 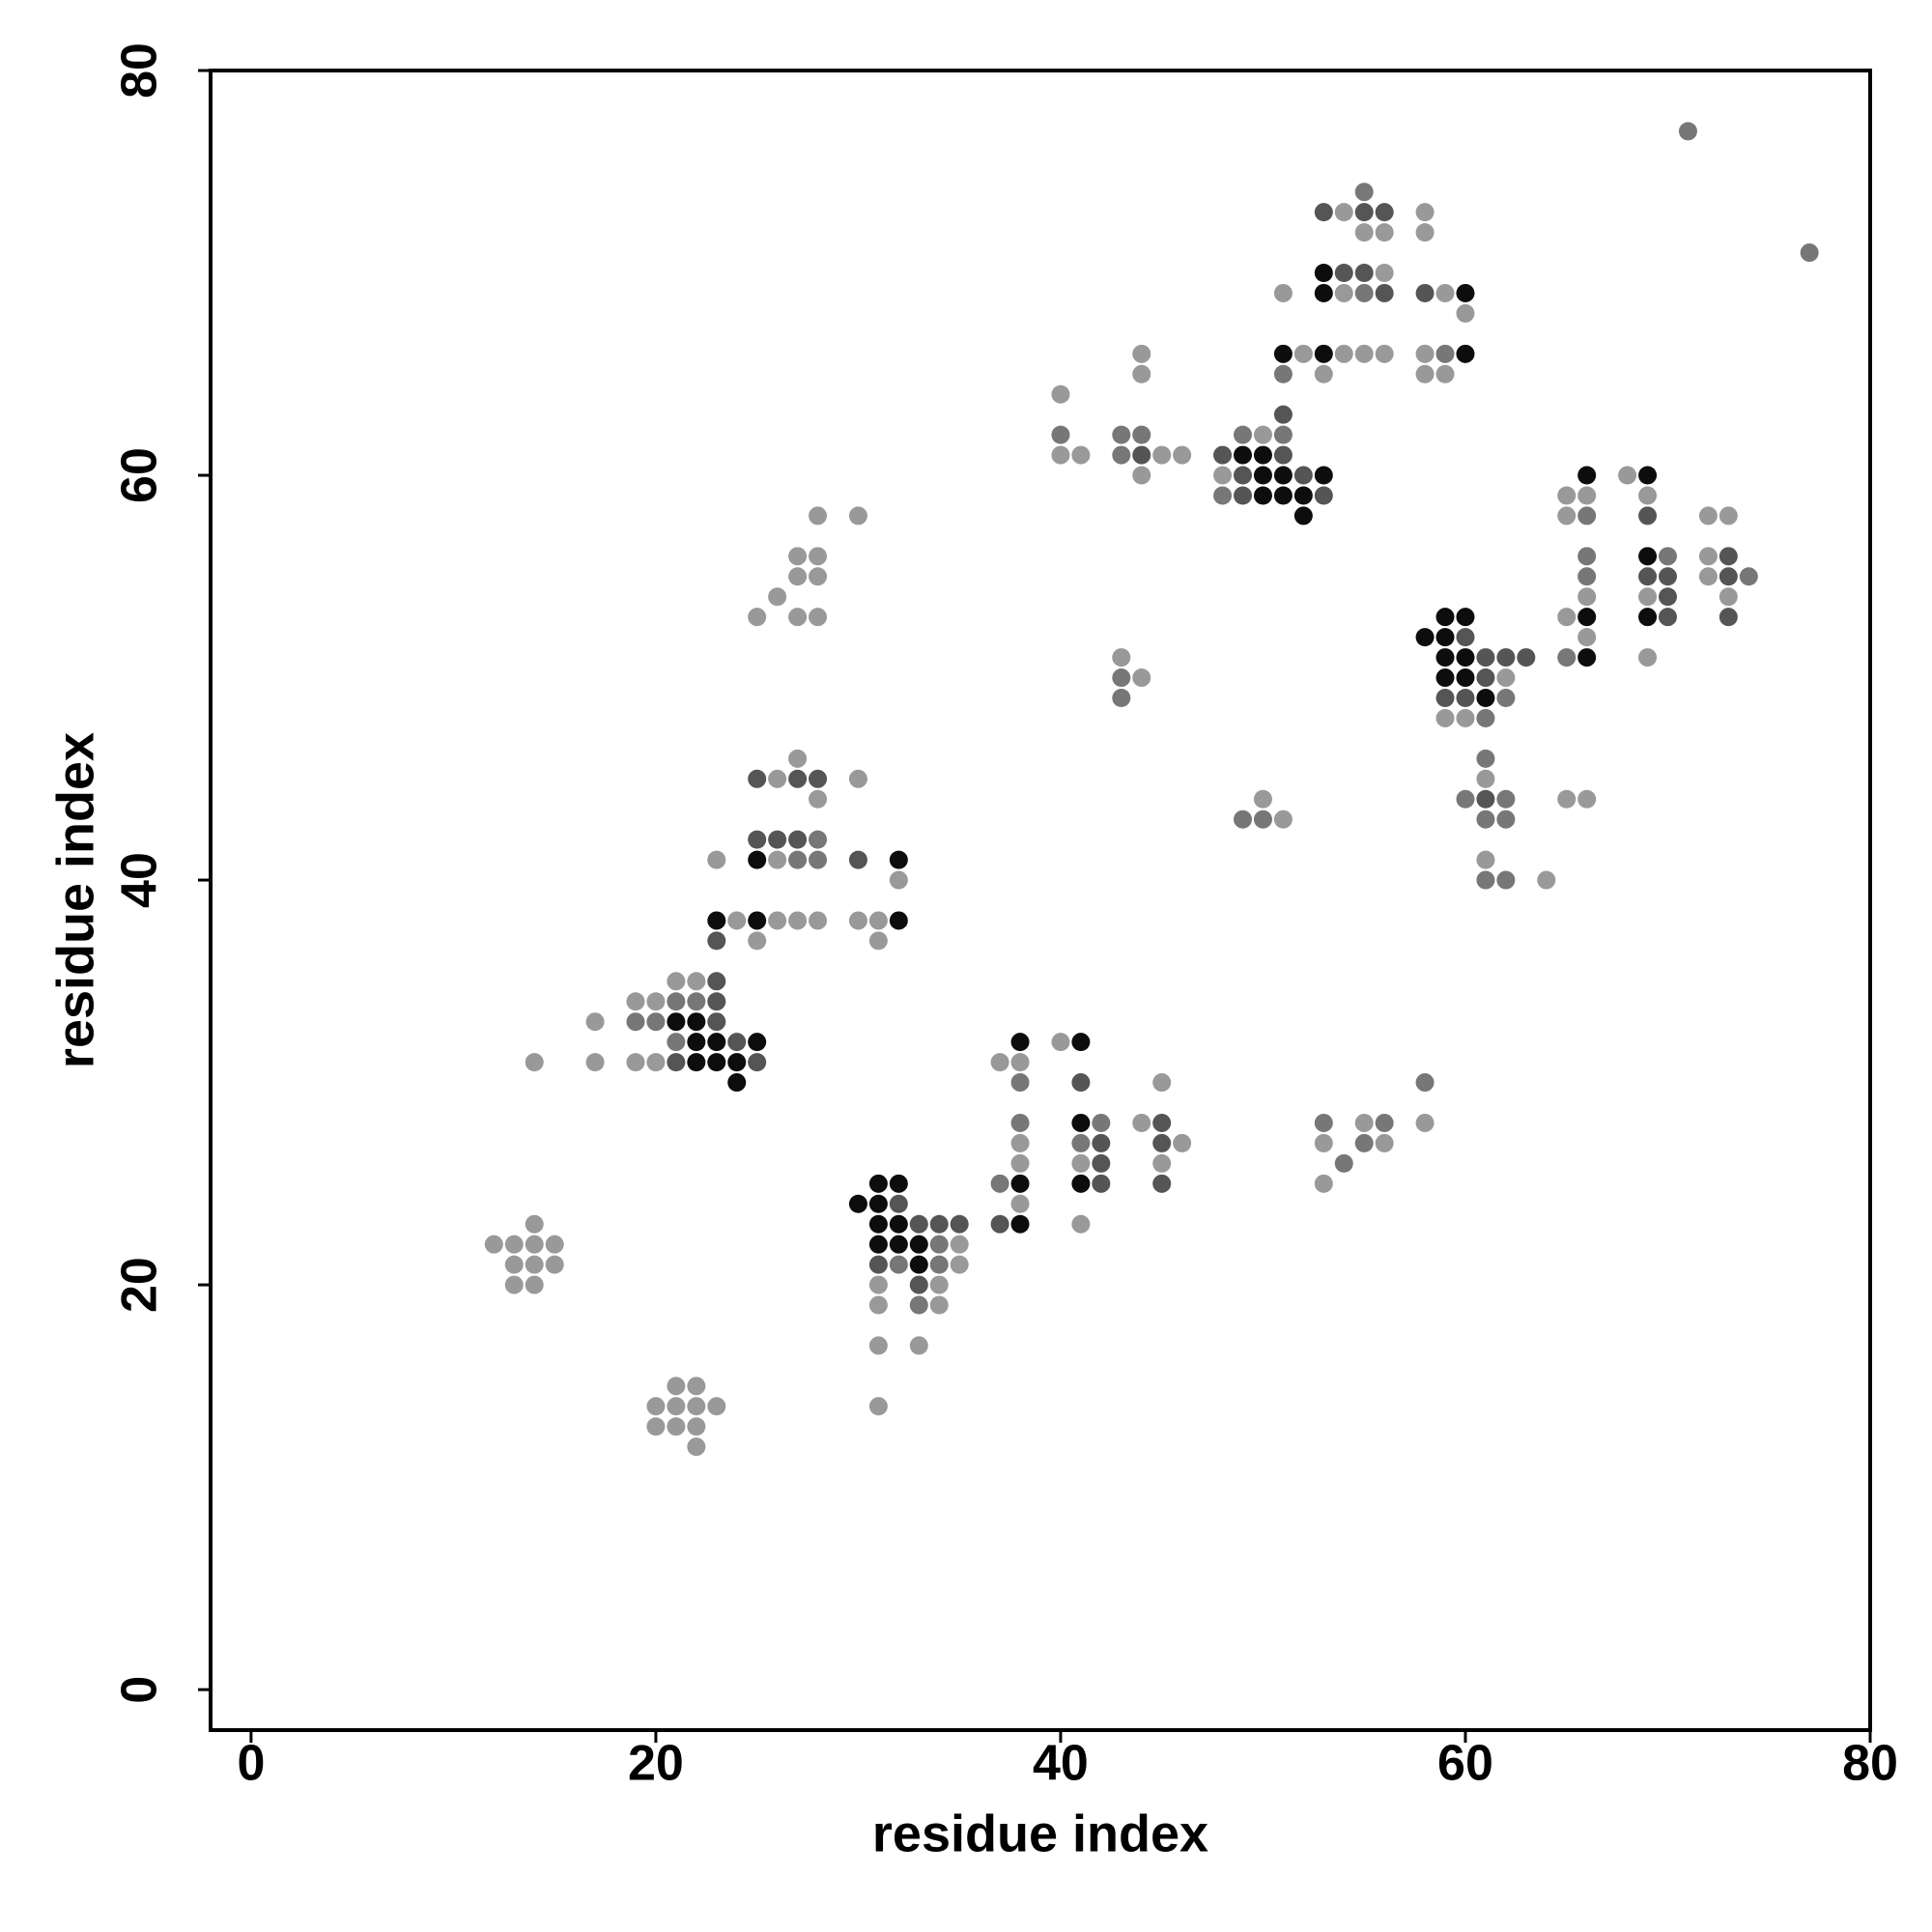 What do you see at coordinates (140, 475) in the screenshot?
I see `y-tick-label: 60` at bounding box center [140, 475].